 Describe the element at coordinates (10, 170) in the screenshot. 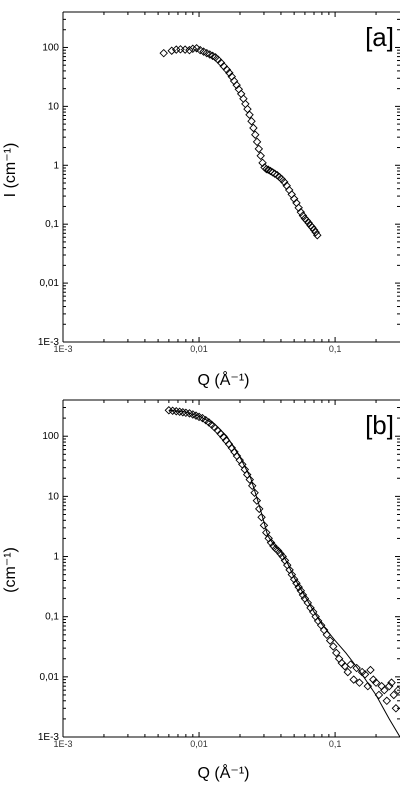

I see `y-axis-title: I (cm⁻¹)` at that location.